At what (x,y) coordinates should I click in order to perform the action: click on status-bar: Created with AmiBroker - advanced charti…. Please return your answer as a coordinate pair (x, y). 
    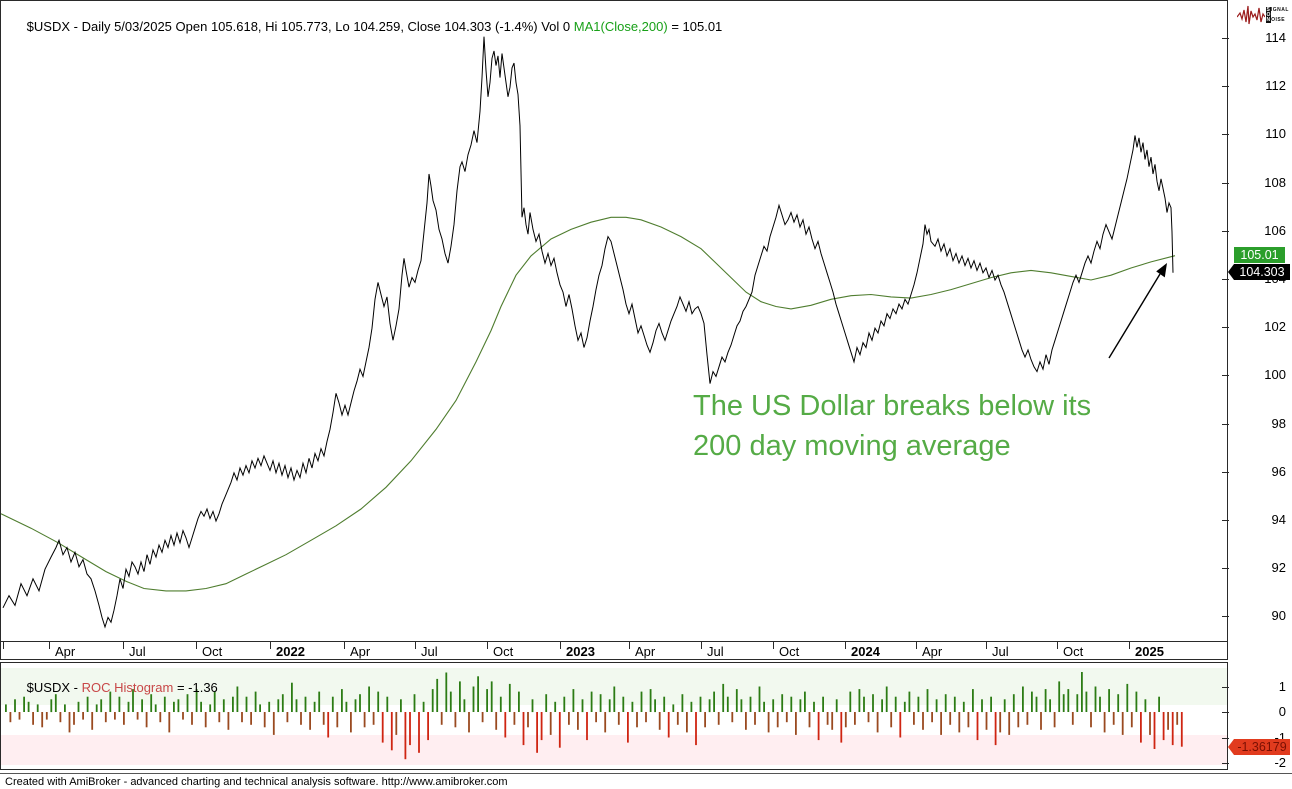
    Looking at the image, I should click on (646, 781).